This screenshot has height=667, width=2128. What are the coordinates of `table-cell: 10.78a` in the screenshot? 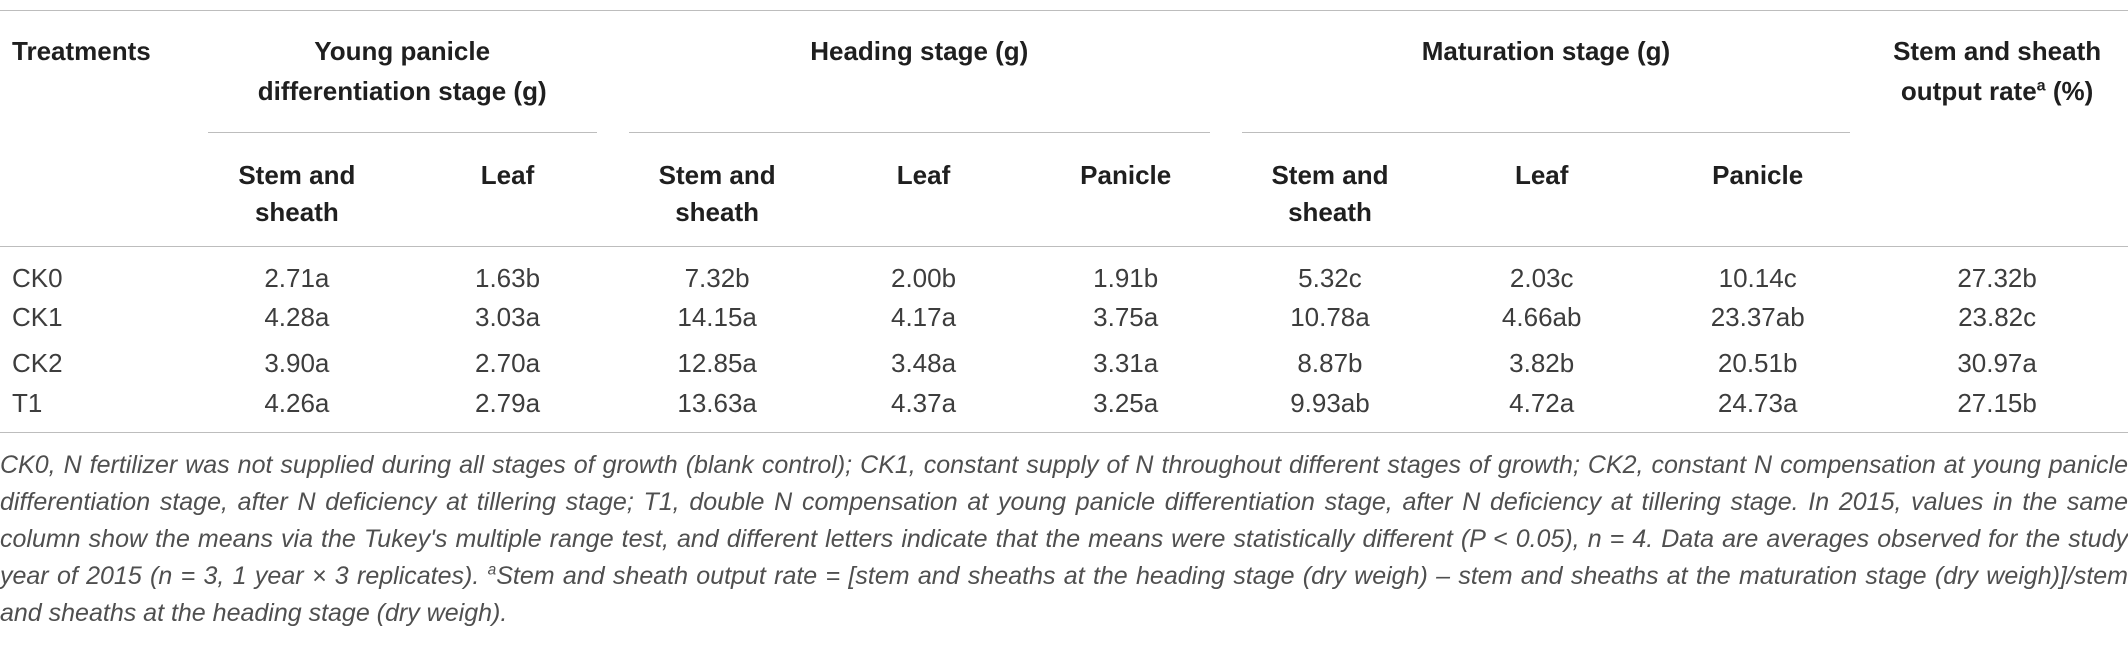 It's located at (1330, 316).